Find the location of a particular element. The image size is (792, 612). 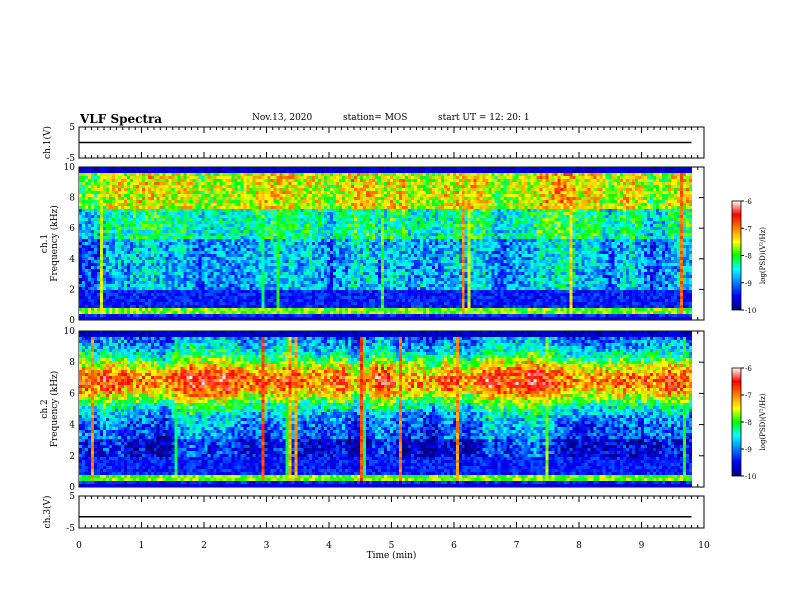

y-axis-label-channel: ch.2 is located at coordinates (45, 408).